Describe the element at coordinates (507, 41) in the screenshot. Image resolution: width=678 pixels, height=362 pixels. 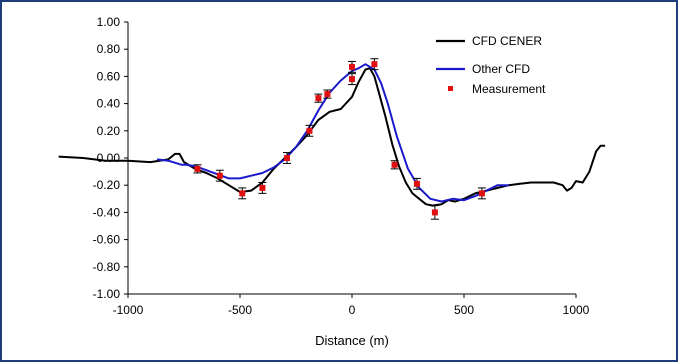
I see `legend-label-cfd-cener: CFD CENER` at that location.